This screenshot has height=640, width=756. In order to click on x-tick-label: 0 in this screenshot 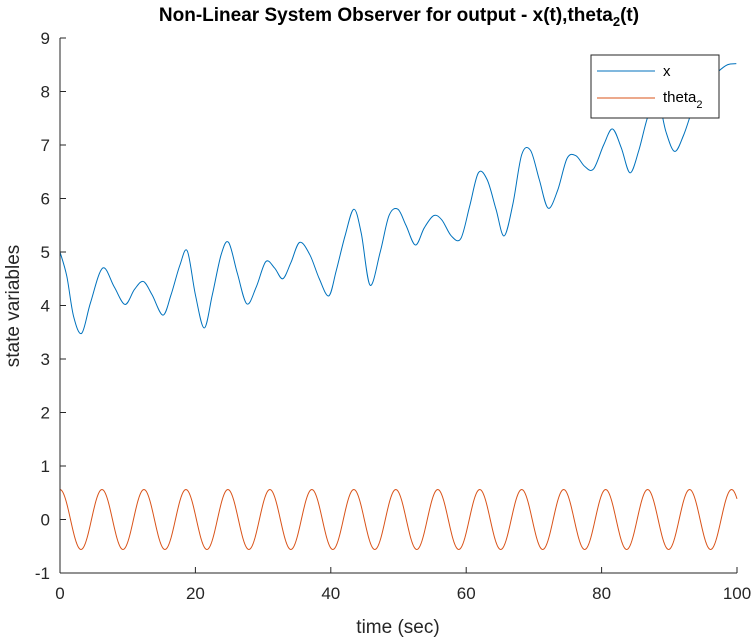, I will do `click(59, 593)`.